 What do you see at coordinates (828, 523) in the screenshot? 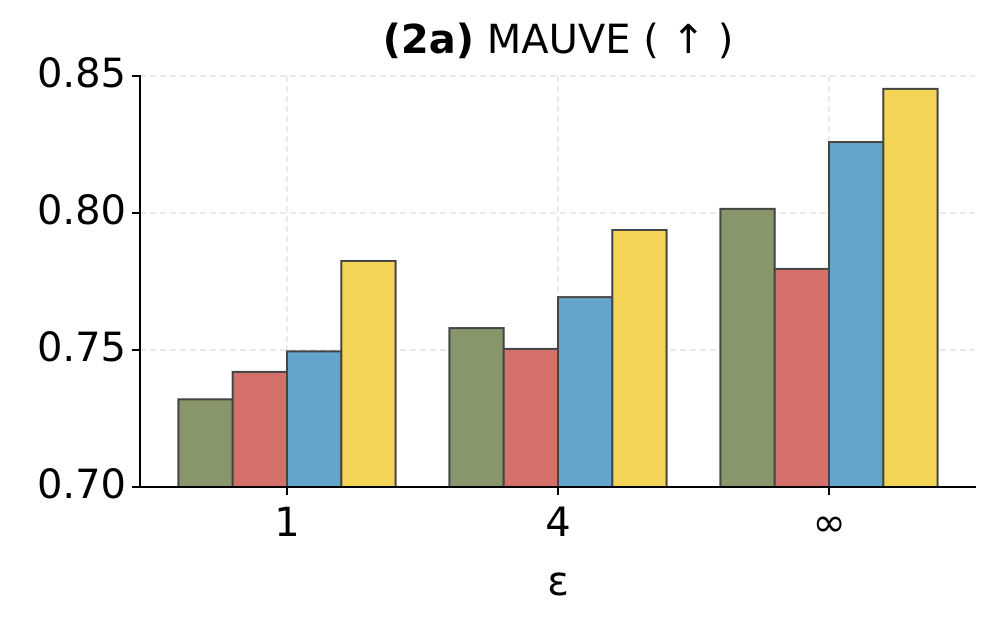
I see `x-tick-label: ∞` at bounding box center [828, 523].